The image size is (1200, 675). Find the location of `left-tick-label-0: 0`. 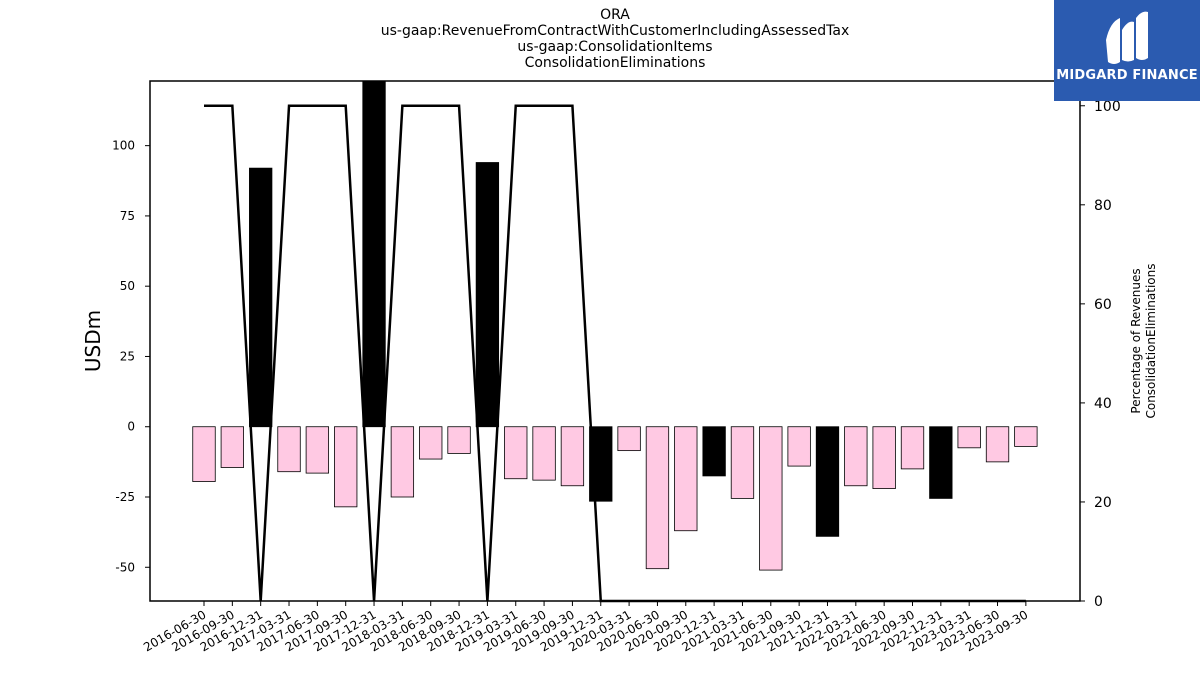

left-tick-label-0: 0 is located at coordinates (131, 427).